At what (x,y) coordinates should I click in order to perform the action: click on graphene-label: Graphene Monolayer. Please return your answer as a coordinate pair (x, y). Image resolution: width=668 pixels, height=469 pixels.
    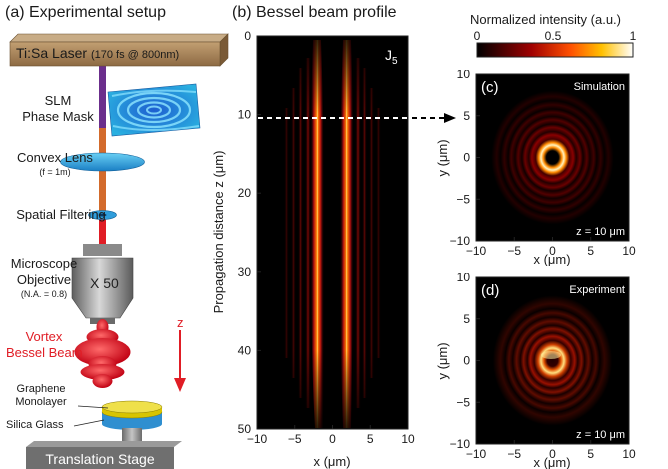
    Looking at the image, I should click on (41, 395).